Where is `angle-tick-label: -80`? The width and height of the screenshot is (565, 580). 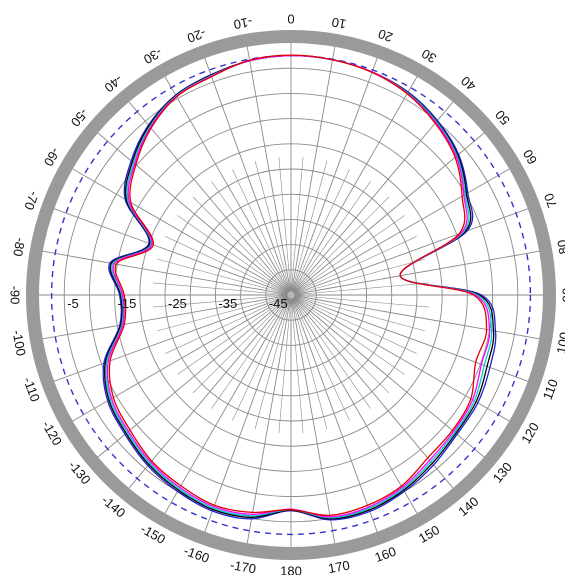
angle-tick-label: -80 is located at coordinates (19, 247).